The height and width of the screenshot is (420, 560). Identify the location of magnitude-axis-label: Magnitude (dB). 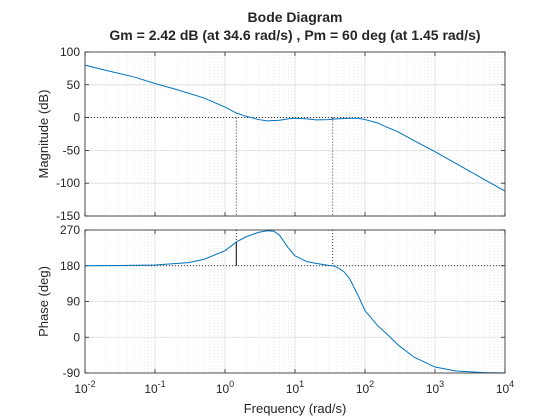
(43, 134).